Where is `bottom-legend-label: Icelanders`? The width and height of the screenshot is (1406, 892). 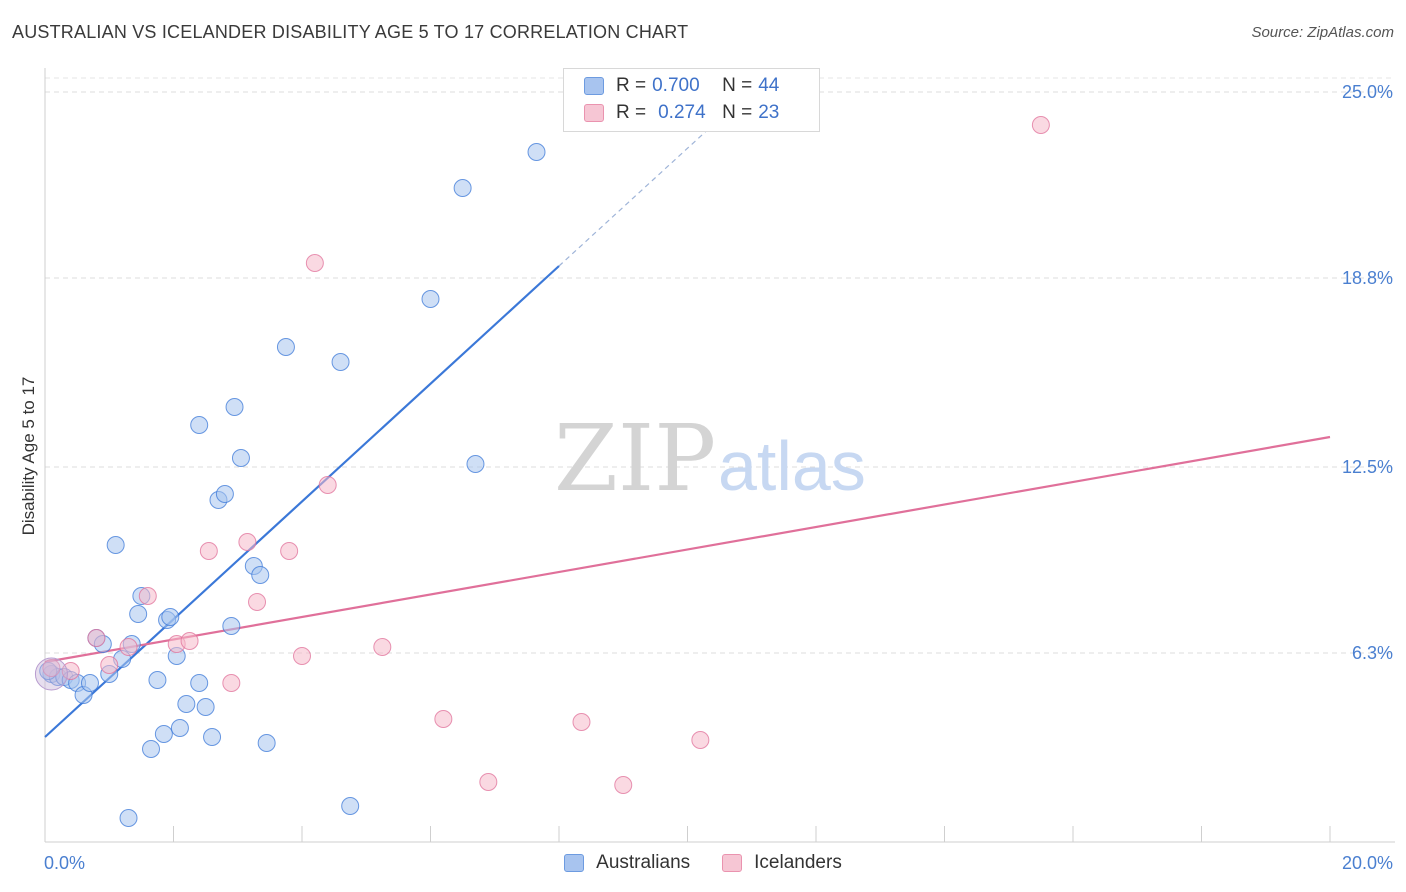
bottom-legend-label: Icelanders is located at coordinates (798, 862).